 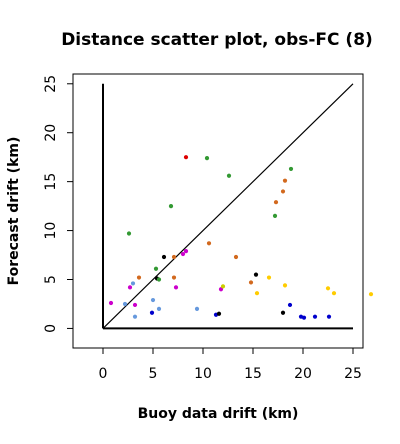 What do you see at coordinates (217, 40) in the screenshot?
I see `chart-title: Distance scatter plot, obs-FC (8)` at bounding box center [217, 40].